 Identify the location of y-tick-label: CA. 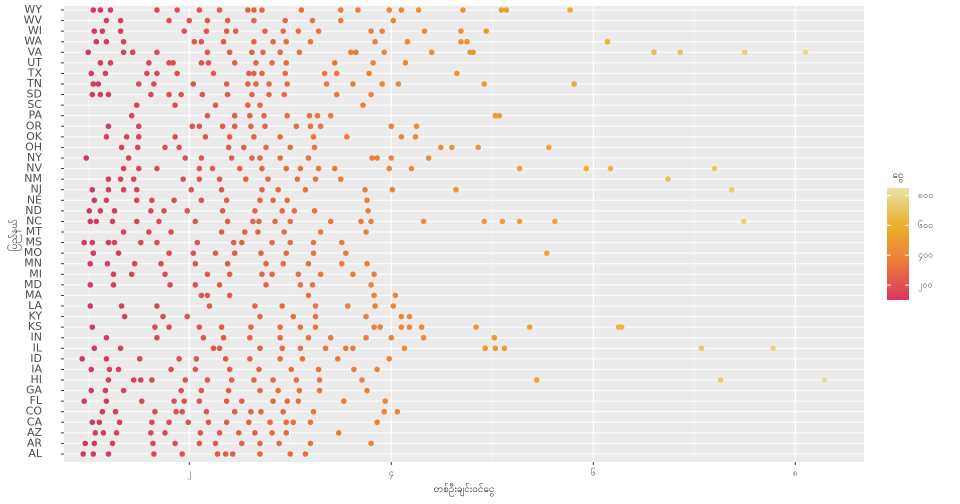
(35, 421).